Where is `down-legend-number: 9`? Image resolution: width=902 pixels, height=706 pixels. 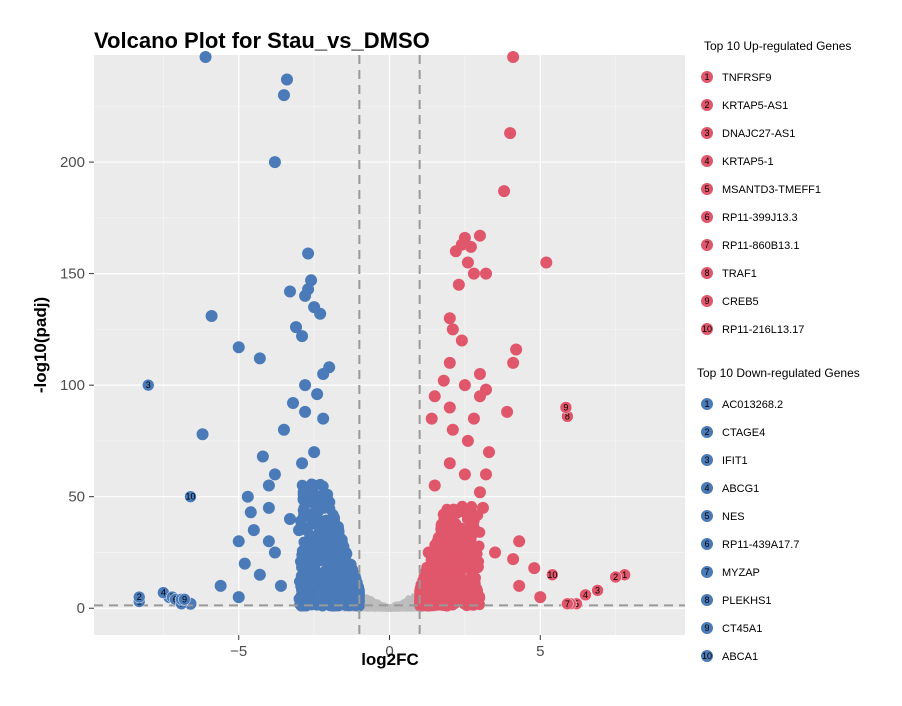 down-legend-number: 9 is located at coordinates (706, 628).